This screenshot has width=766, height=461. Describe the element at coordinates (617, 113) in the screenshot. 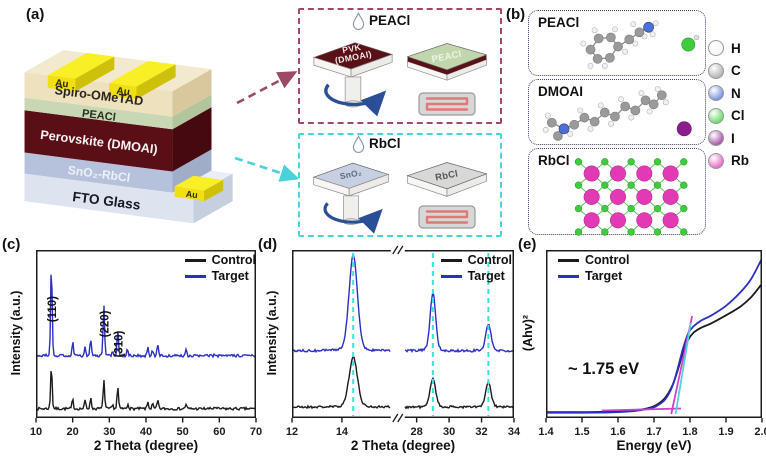

I see `dmoai-molecule` at that location.